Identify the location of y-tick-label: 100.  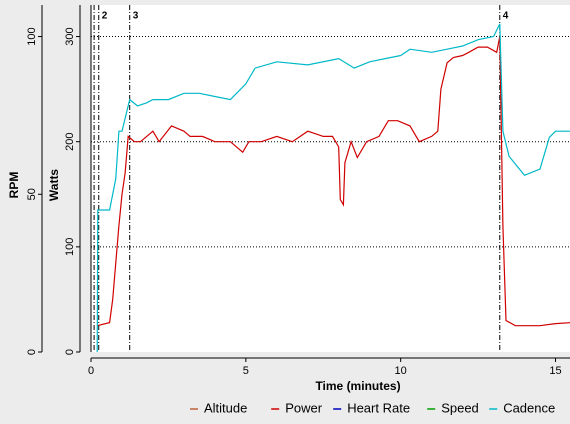
(70, 247).